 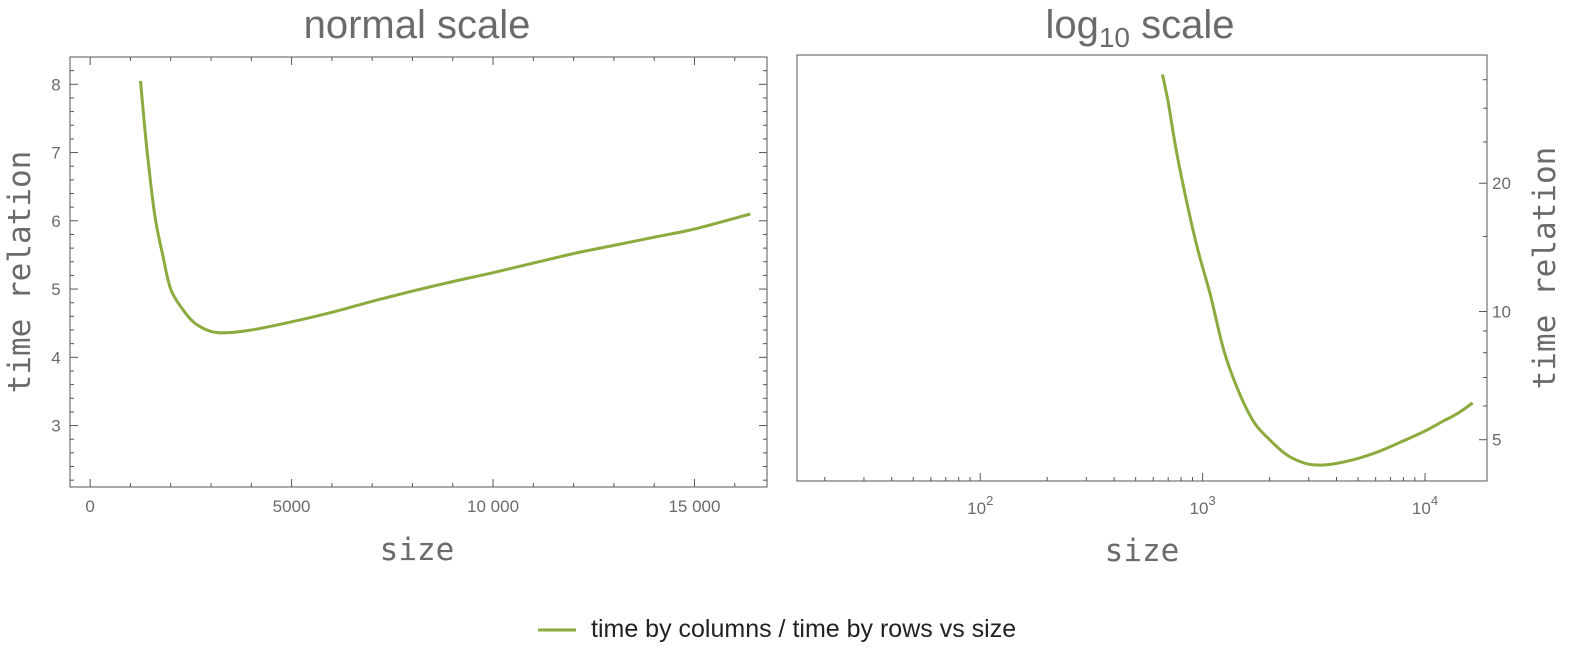 I want to click on x-tick-label-normal: 15 000, so click(x=694, y=506).